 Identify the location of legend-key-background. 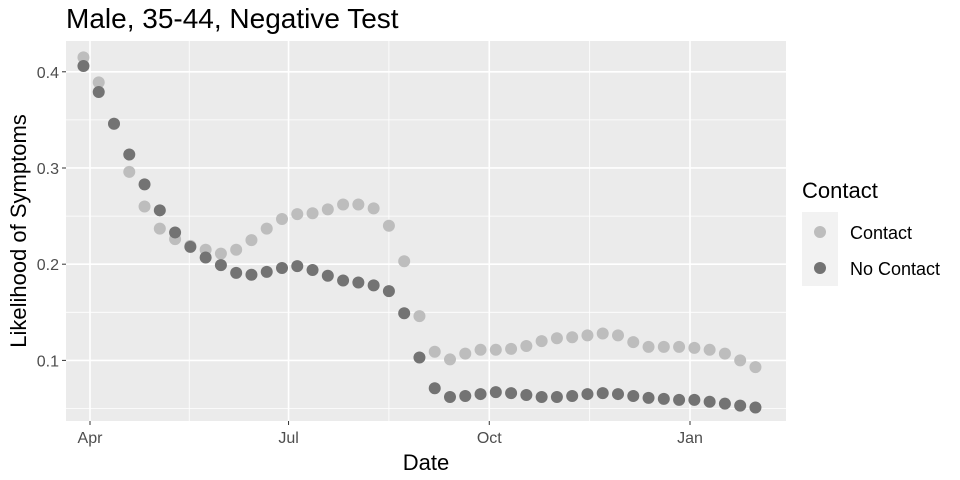
(820, 249).